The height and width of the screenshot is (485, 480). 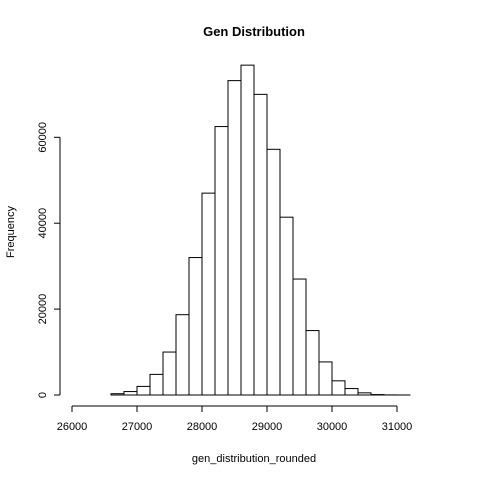 I want to click on y-tick-label: 40000, so click(x=43, y=223).